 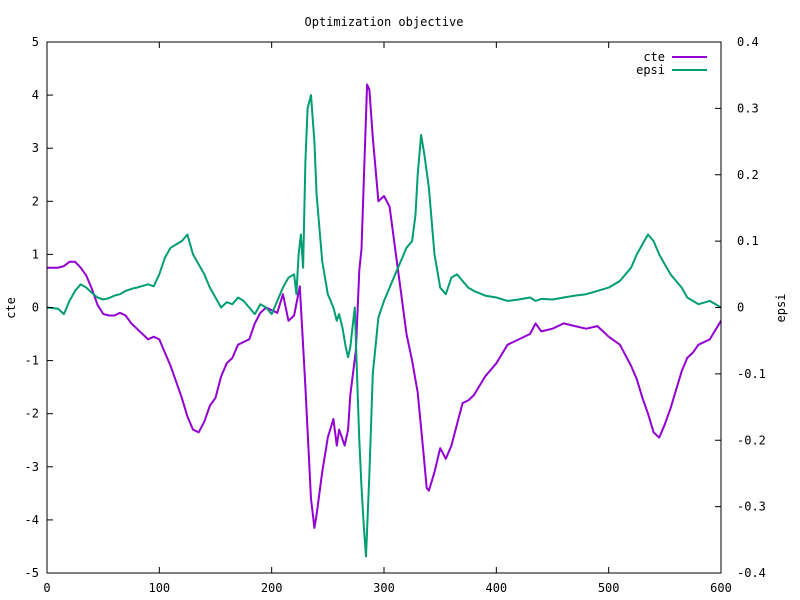 I want to click on y2-tick-label: -0.2, so click(x=751, y=440).